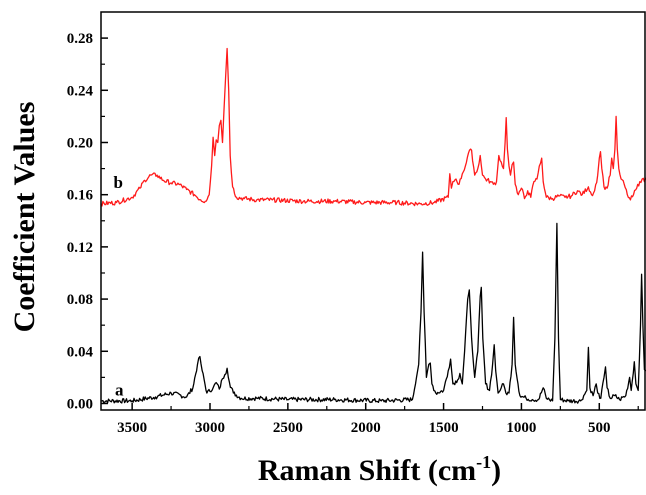  I want to click on y-tick-label: 0.08, so click(80, 300).